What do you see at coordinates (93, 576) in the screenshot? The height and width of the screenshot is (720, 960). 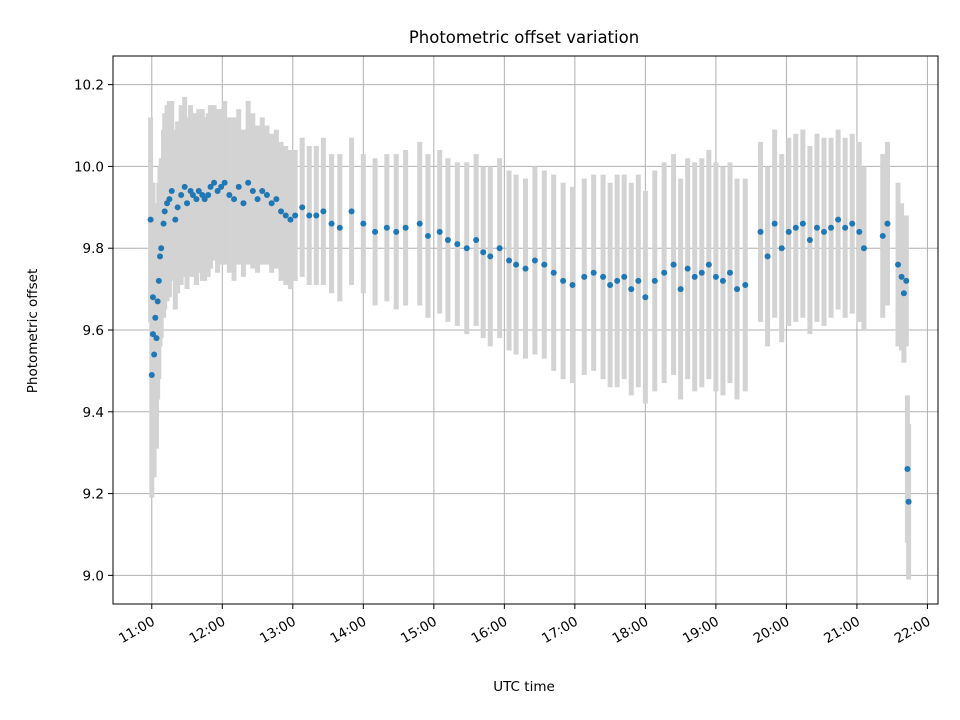 I see `y-tick-label: 9.0` at bounding box center [93, 576].